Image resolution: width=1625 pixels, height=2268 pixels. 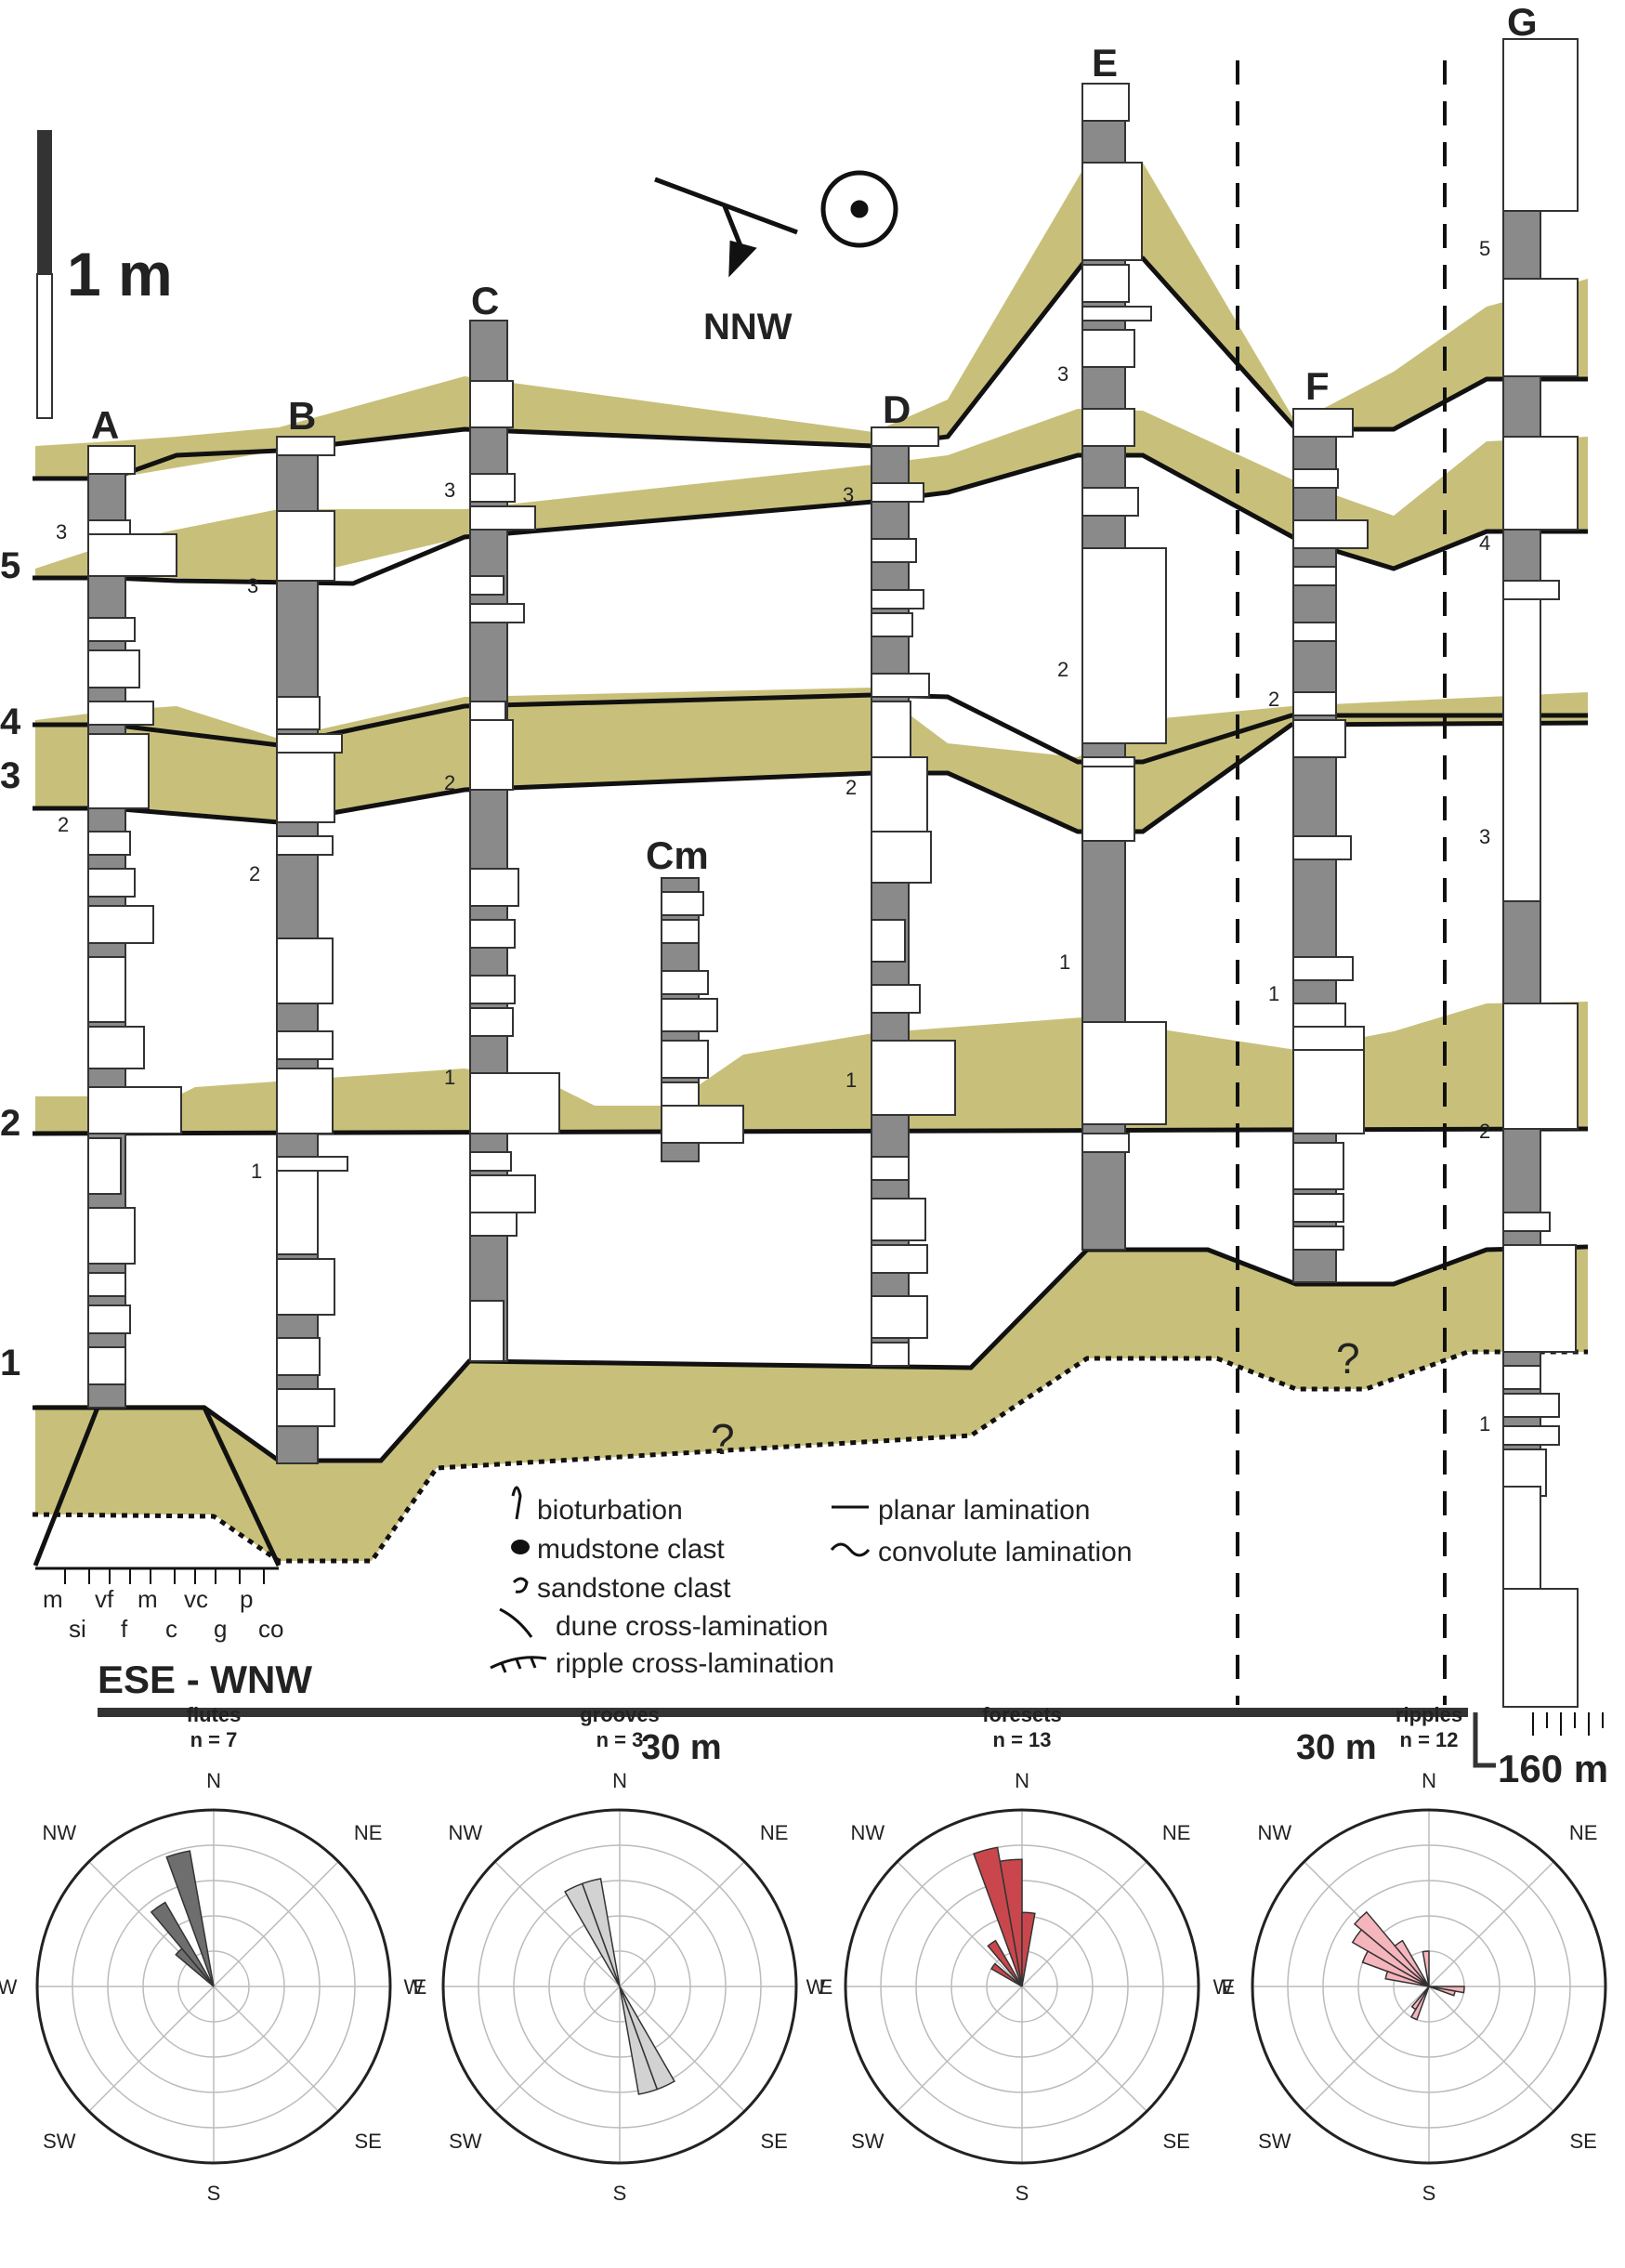 What do you see at coordinates (610, 1510) in the screenshot?
I see `legend-bioturbation: bioturbation` at bounding box center [610, 1510].